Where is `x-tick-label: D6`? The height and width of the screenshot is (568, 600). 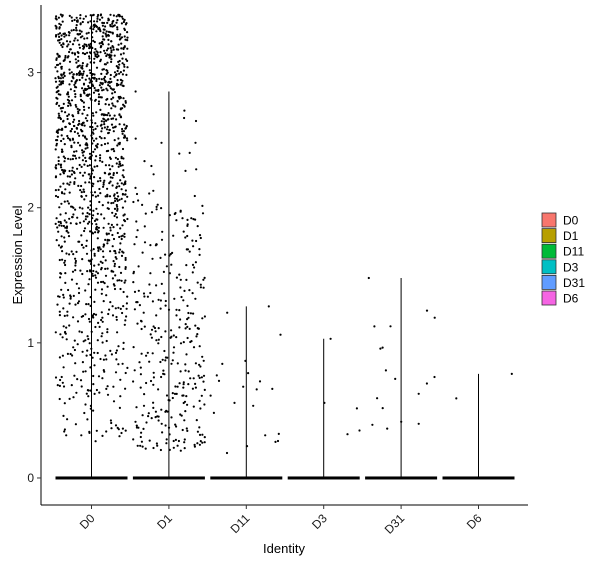
x-tick-label: D6 is located at coordinates (474, 521).